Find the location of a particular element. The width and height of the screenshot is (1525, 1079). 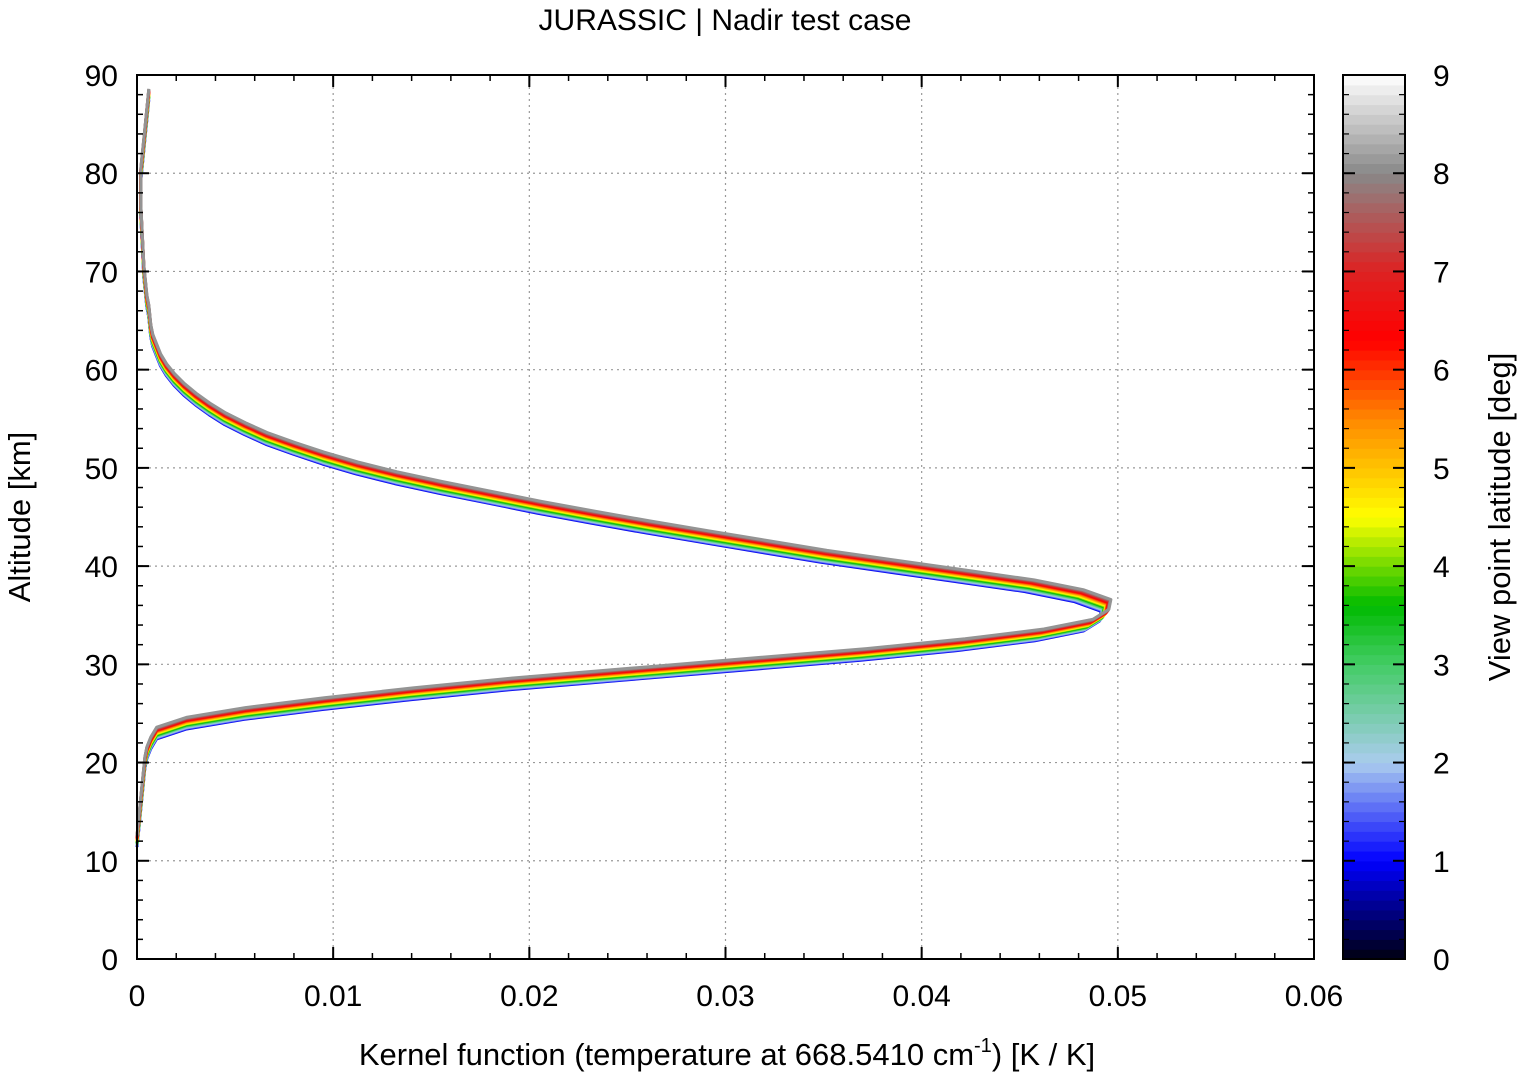

y-tick-label: 10 is located at coordinates (101, 862).